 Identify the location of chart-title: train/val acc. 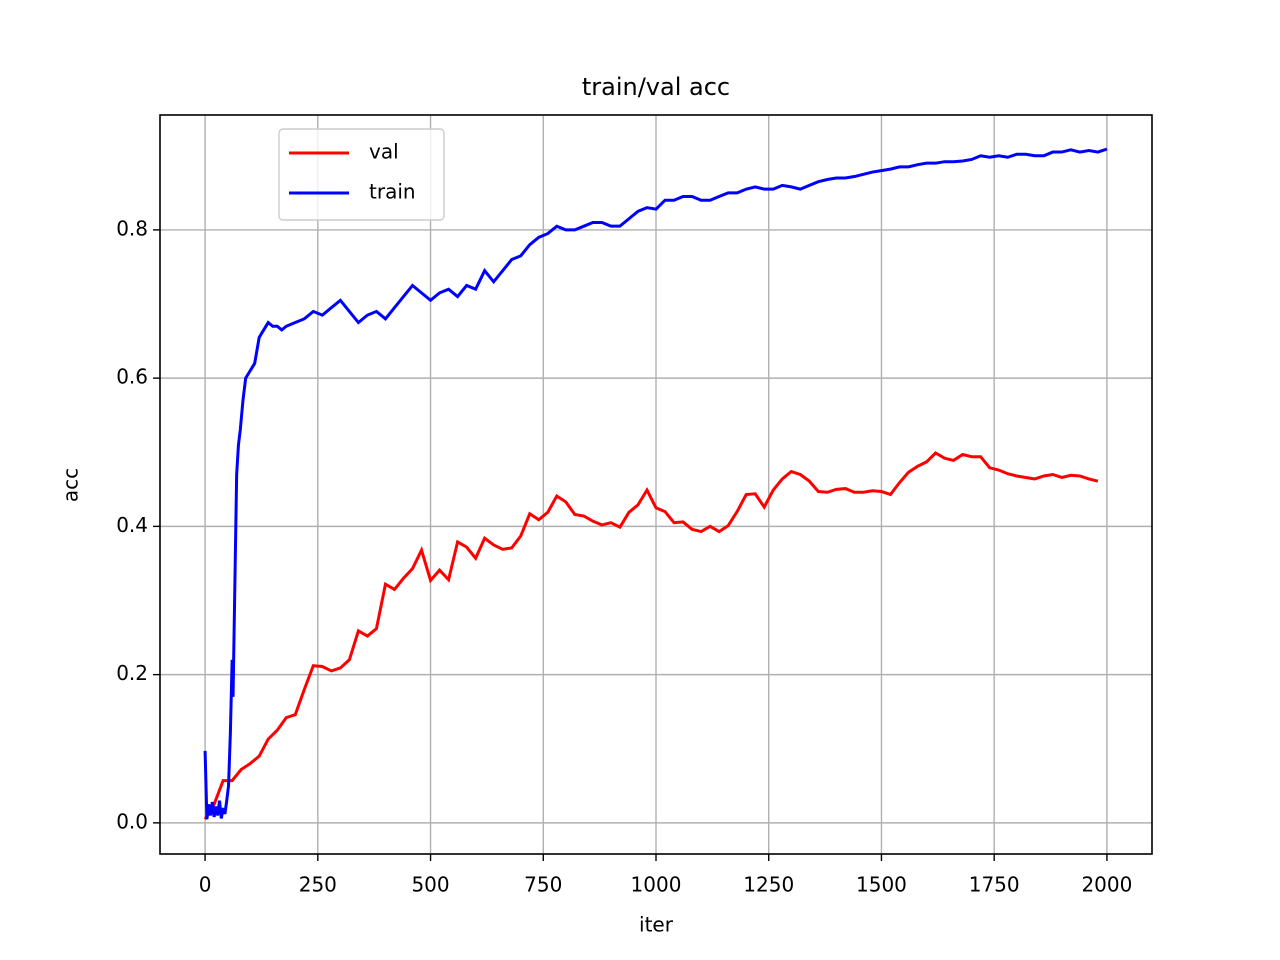
(656, 87).